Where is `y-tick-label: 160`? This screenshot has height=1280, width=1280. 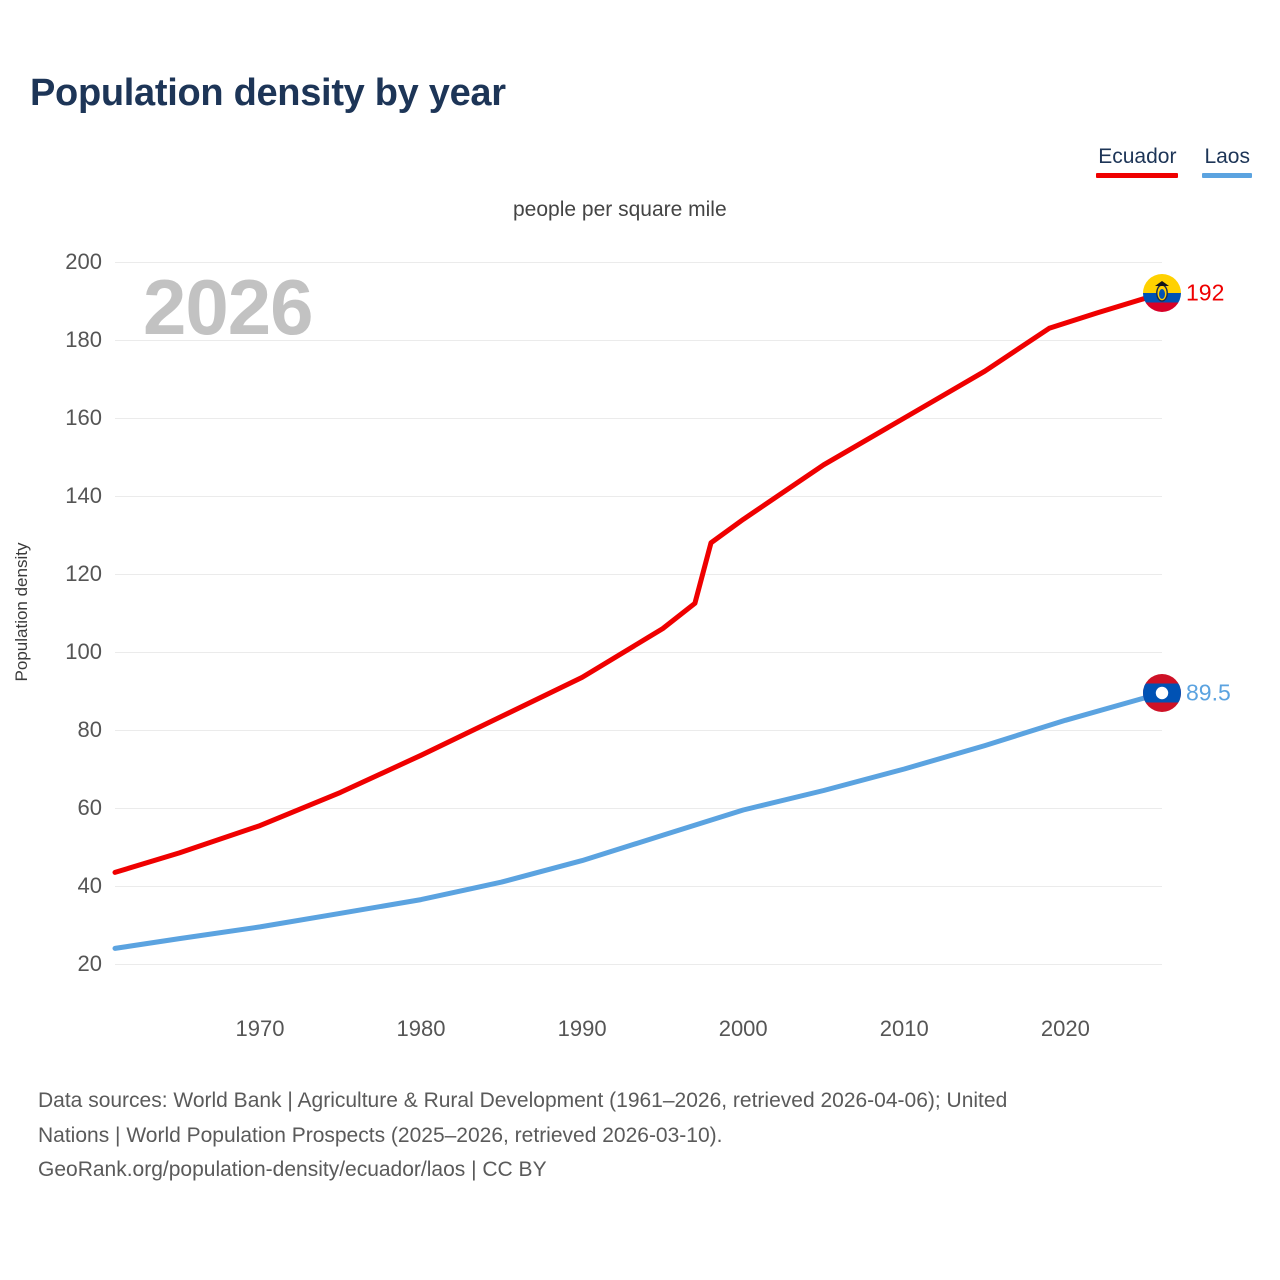 y-tick-label: 160 is located at coordinates (83, 417).